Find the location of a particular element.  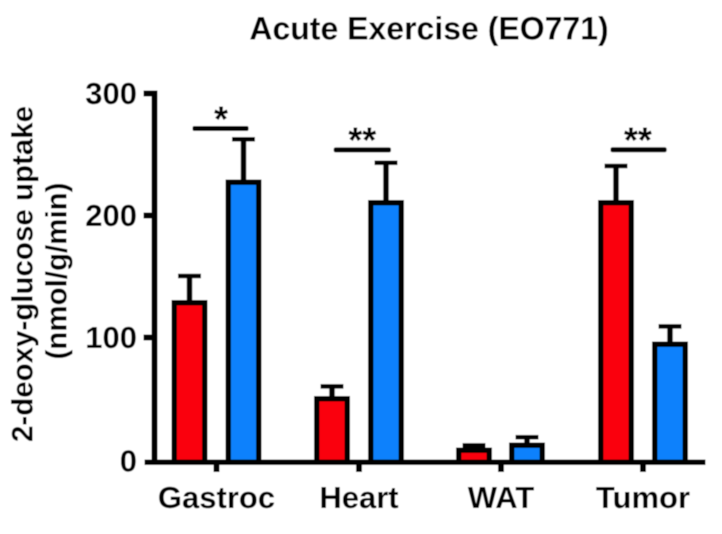

svg-text: 2-deoxy-glucose uptake is located at coordinates (23, 274).